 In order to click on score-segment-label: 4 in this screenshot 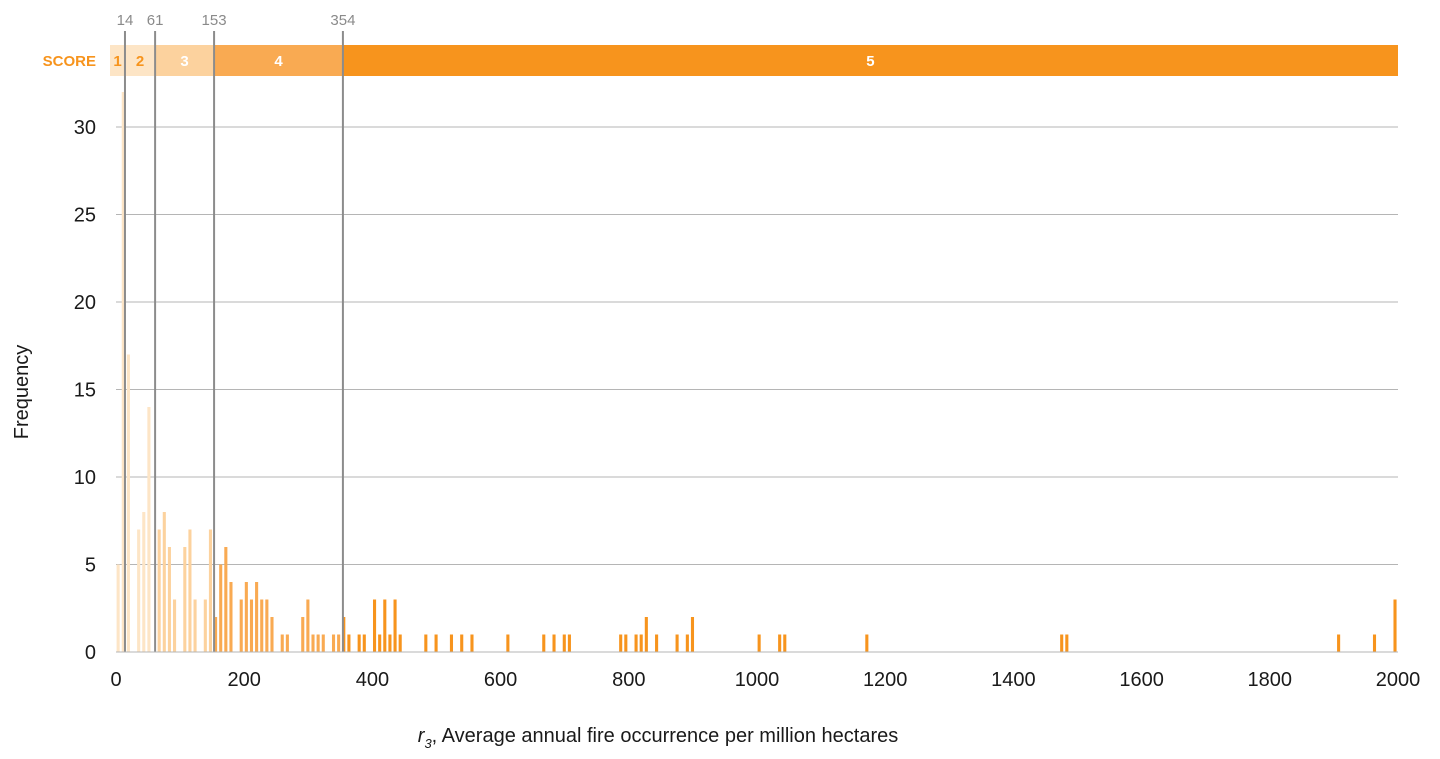, I will do `click(278, 61)`.